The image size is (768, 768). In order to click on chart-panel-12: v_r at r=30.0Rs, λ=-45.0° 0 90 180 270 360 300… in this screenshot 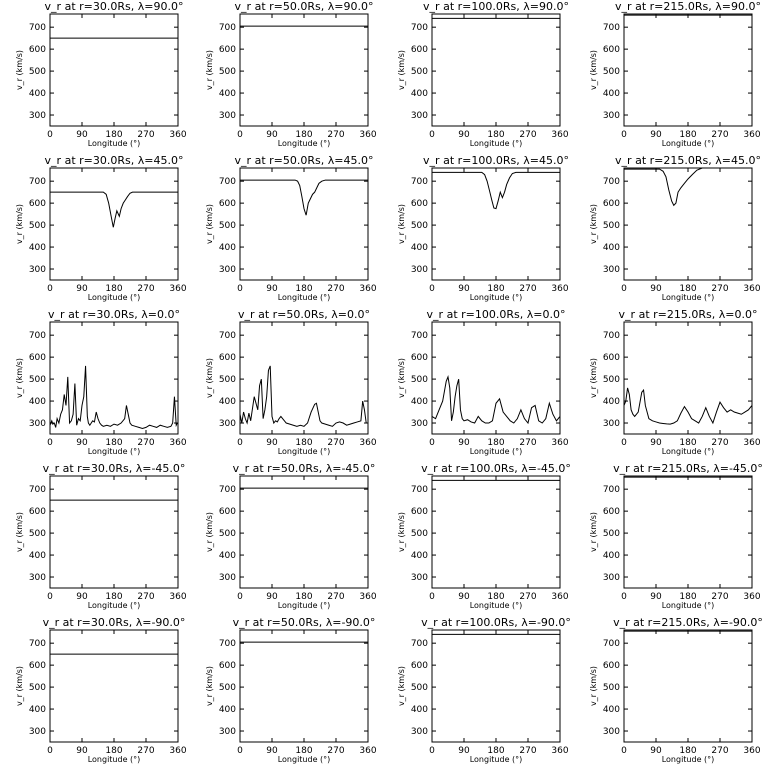, I will do `click(101, 536)`.